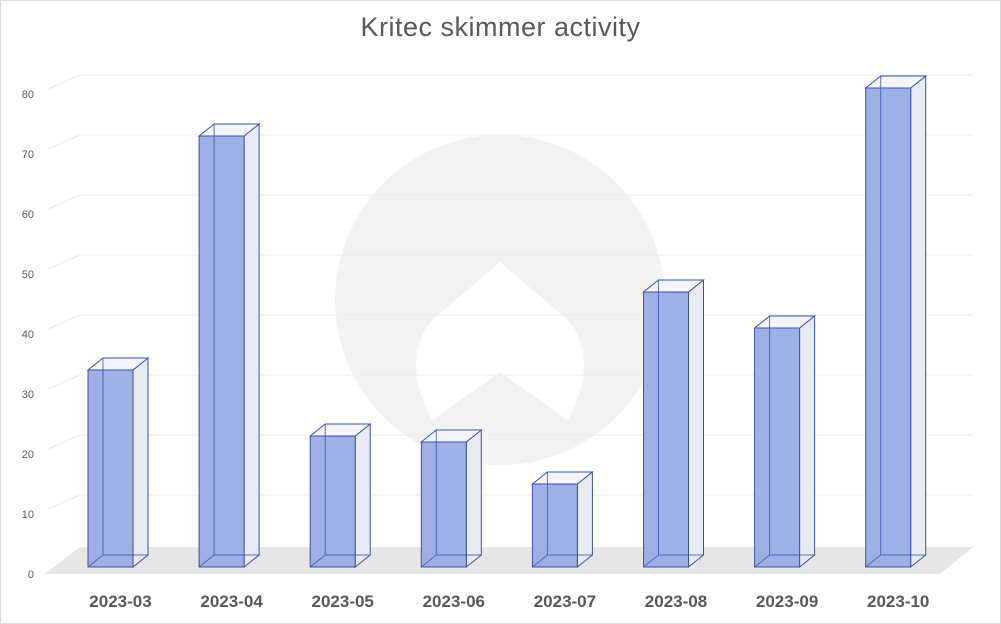 The width and height of the screenshot is (1001, 624). Describe the element at coordinates (676, 601) in the screenshot. I see `x-tick-label: 2023-08` at that location.